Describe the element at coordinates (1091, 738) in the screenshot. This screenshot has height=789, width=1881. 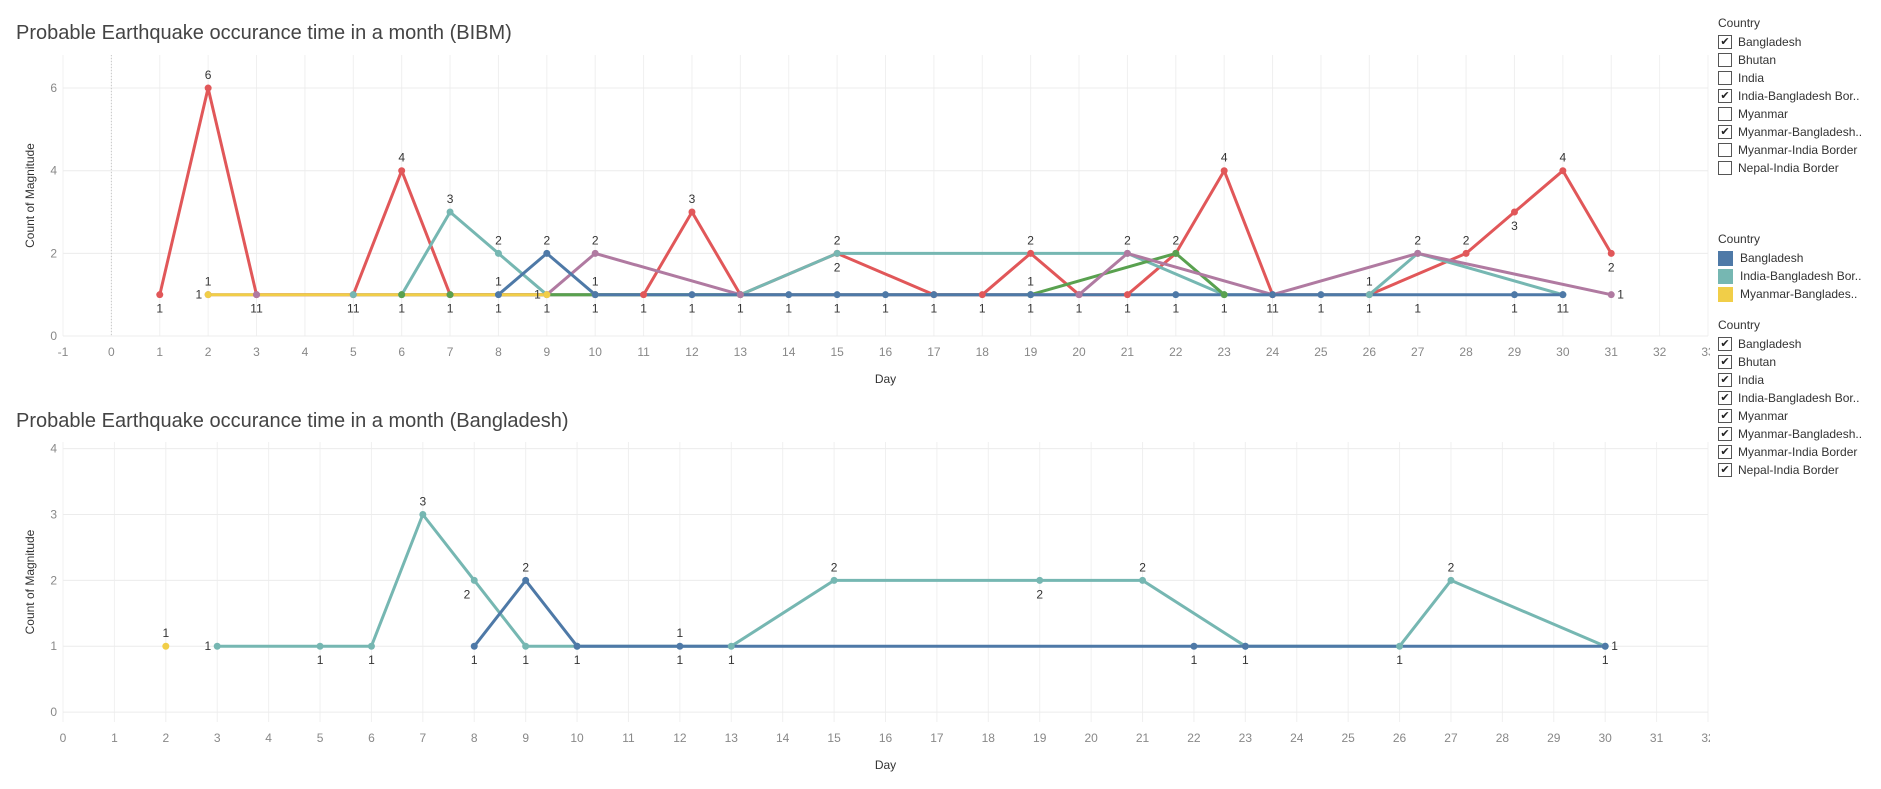
I see `x-tick-label: 20` at that location.